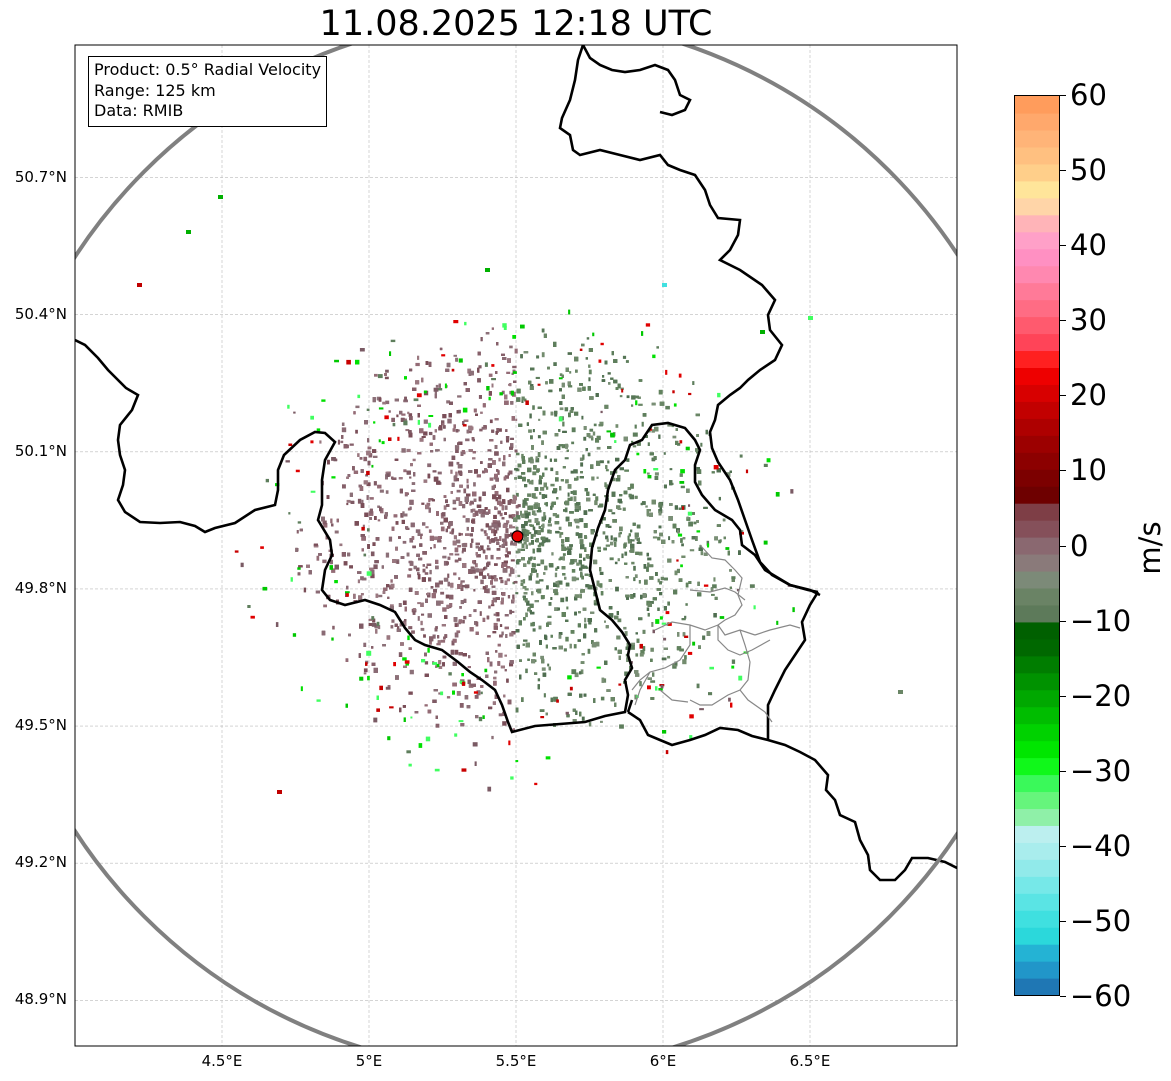 The width and height of the screenshot is (1171, 1081). What do you see at coordinates (40, 725) in the screenshot?
I see `lat-tick-label: 49.5°N` at bounding box center [40, 725].